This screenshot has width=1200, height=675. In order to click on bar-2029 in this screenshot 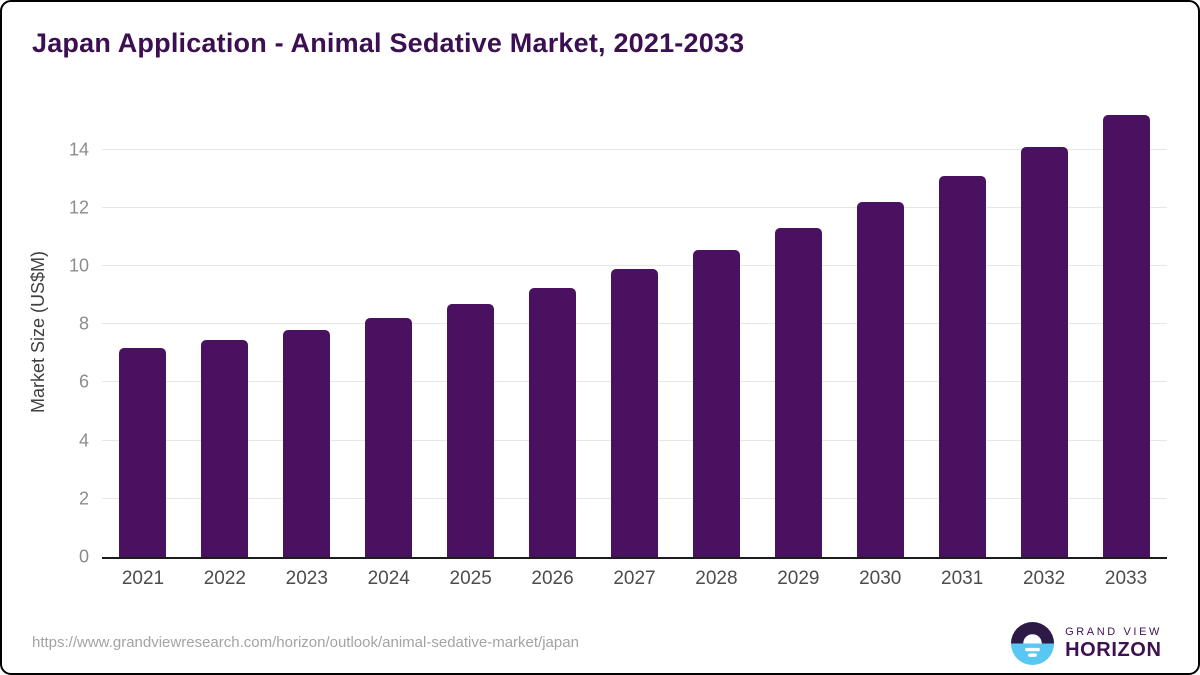, I will do `click(798, 392)`.